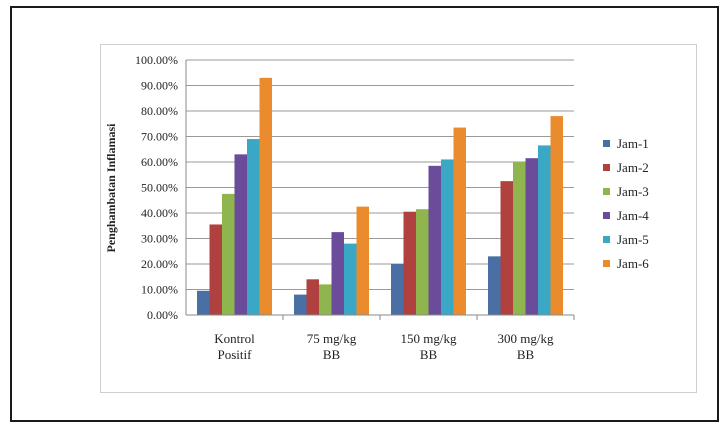 This screenshot has width=728, height=430. I want to click on x-category-label: 75 mg/kg, so click(332, 338).